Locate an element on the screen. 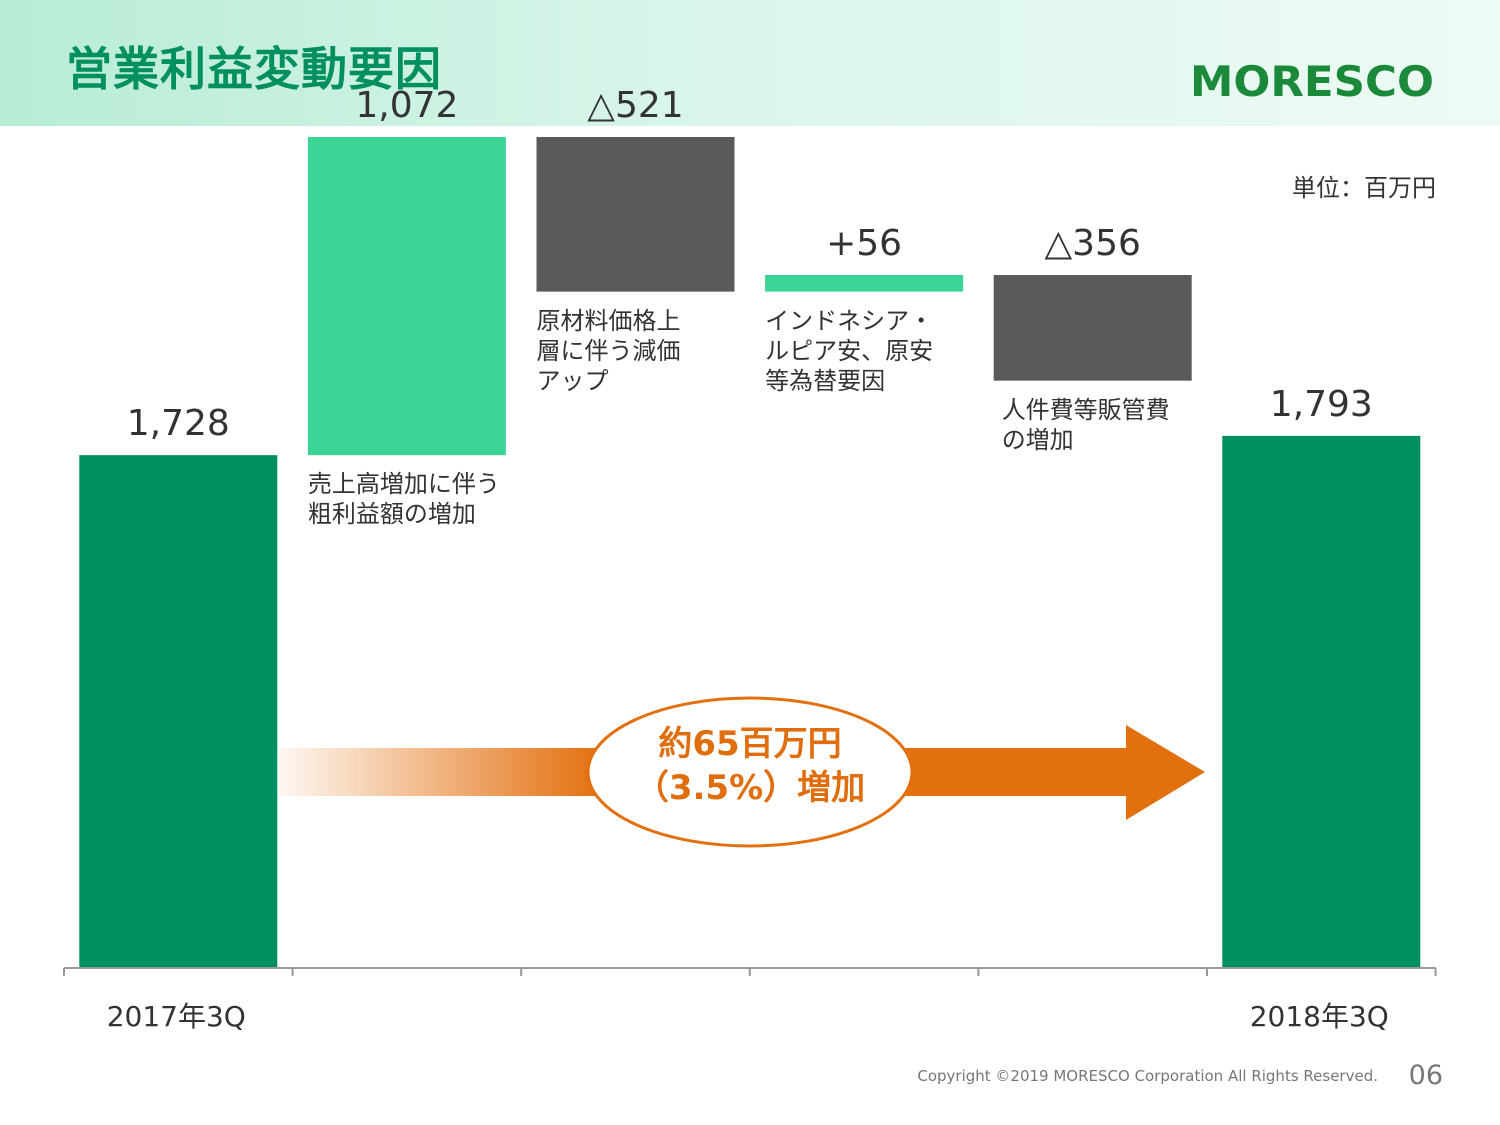 This screenshot has height=1125, width=1500. svg-text: MORESCO is located at coordinates (1312, 81).